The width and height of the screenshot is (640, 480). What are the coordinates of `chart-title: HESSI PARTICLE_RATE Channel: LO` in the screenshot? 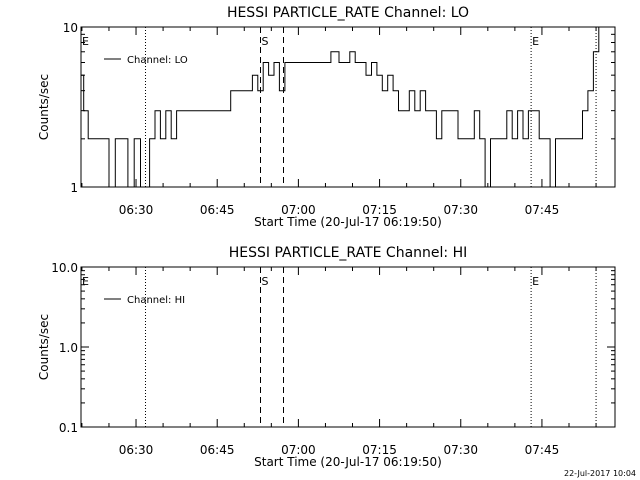 It's located at (348, 13).